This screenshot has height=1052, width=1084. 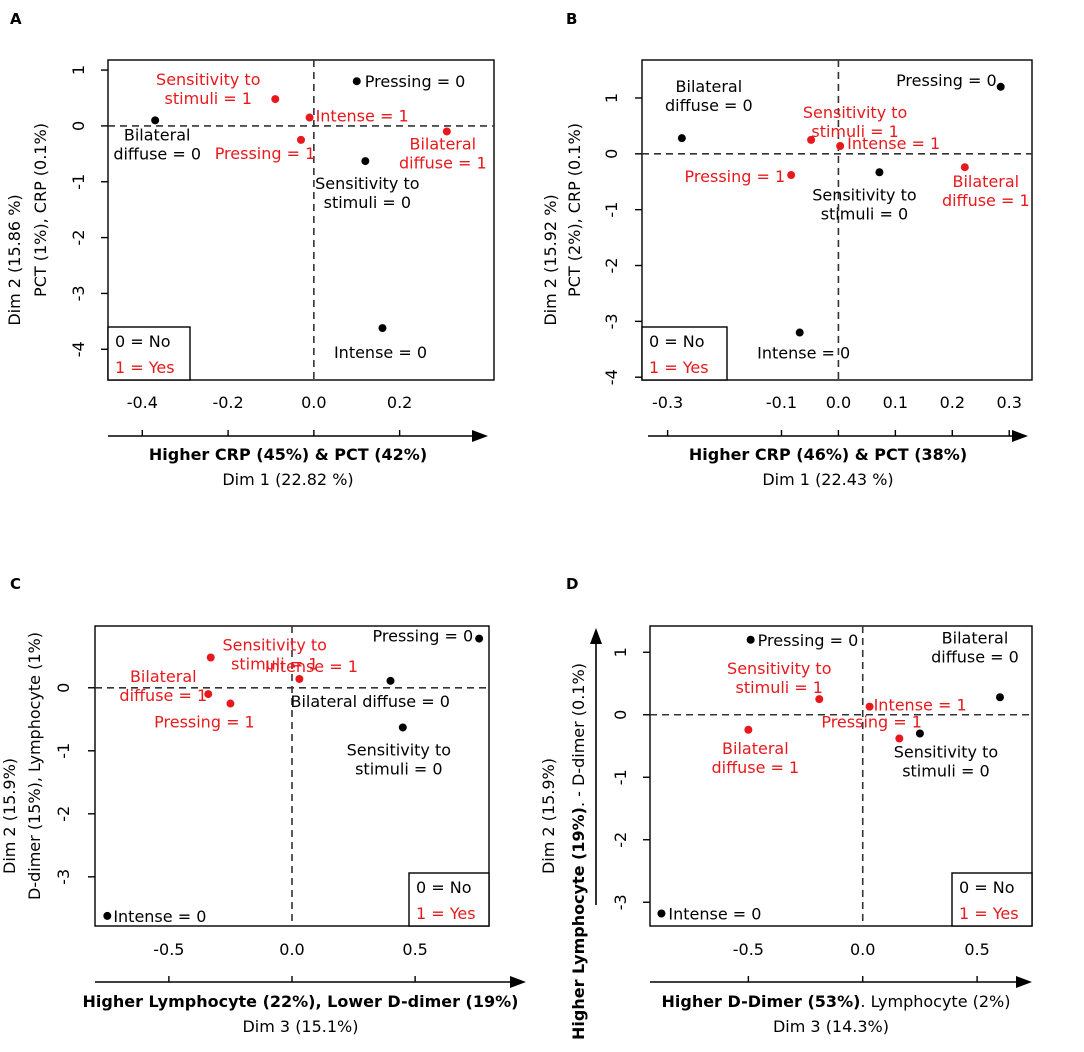 I want to click on x-tick-label: -0.3, so click(x=667, y=402).